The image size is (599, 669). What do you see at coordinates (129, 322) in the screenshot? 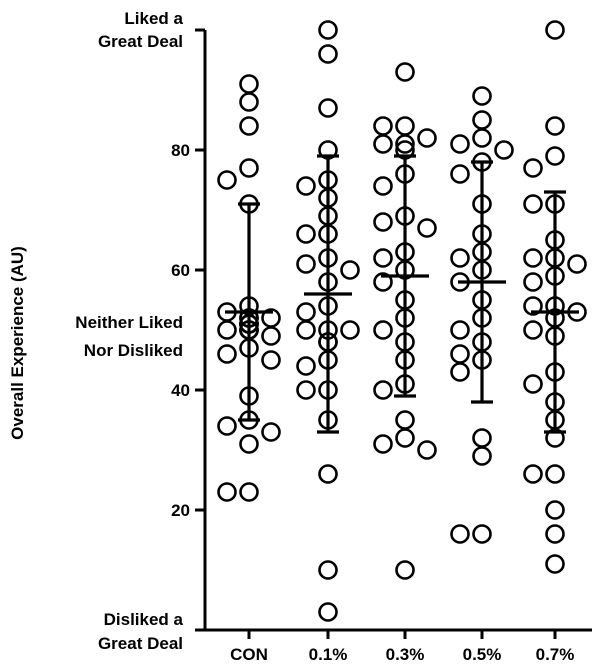
I see `anchor-label: Neither Liked` at bounding box center [129, 322].